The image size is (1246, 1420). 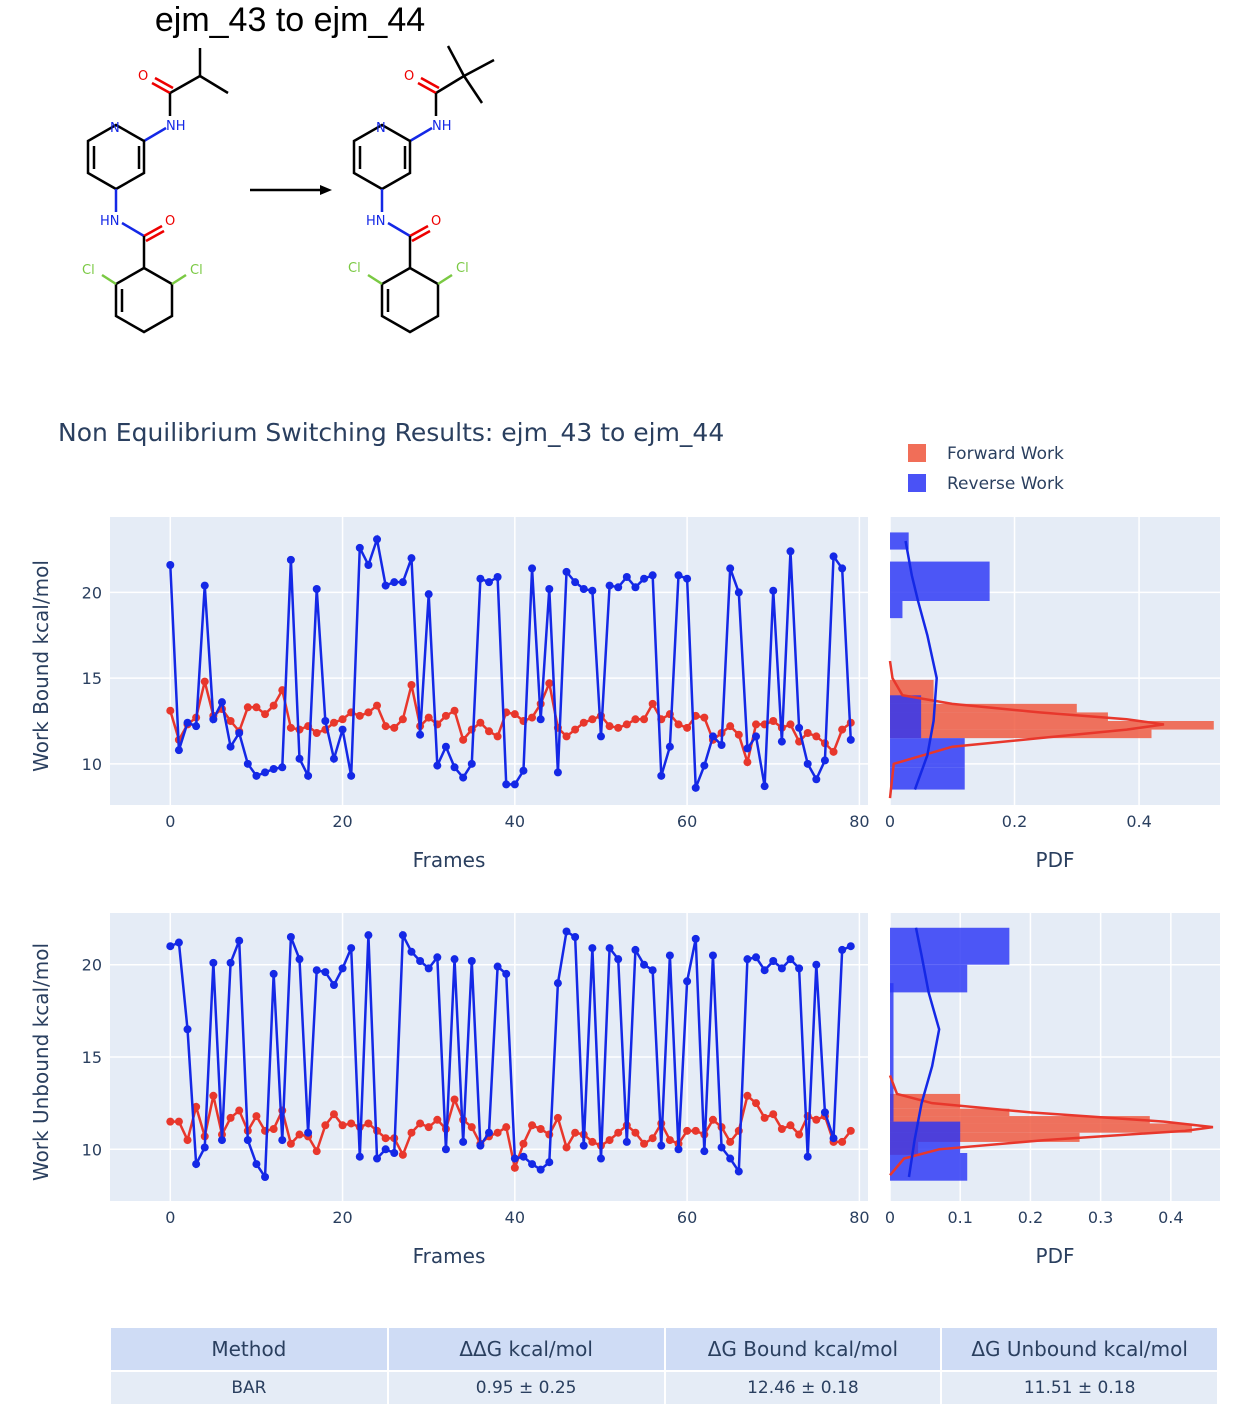 What do you see at coordinates (92, 1149) in the screenshot?
I see `y-tick-label: 10` at bounding box center [92, 1149].